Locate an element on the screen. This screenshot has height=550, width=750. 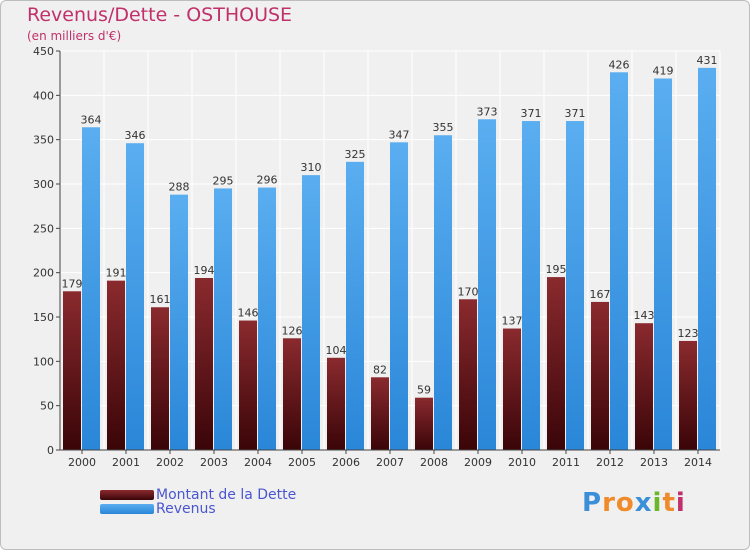
logo-letter: x is located at coordinates (643, 503).